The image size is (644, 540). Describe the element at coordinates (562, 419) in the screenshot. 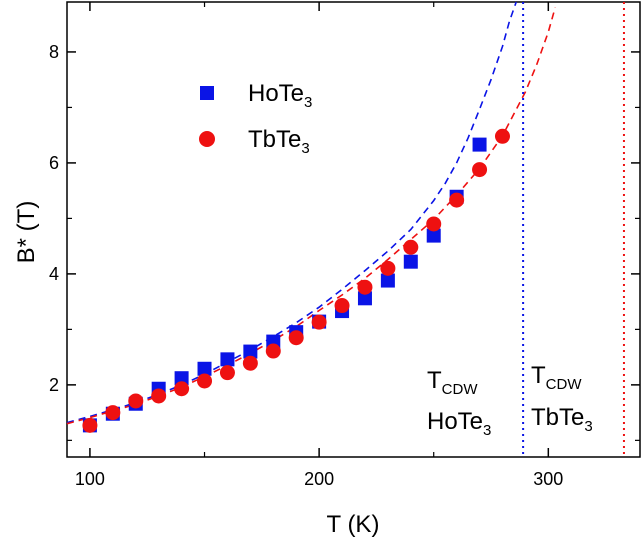

I see `annotation-tbte3-line2: TbTe3` at that location.